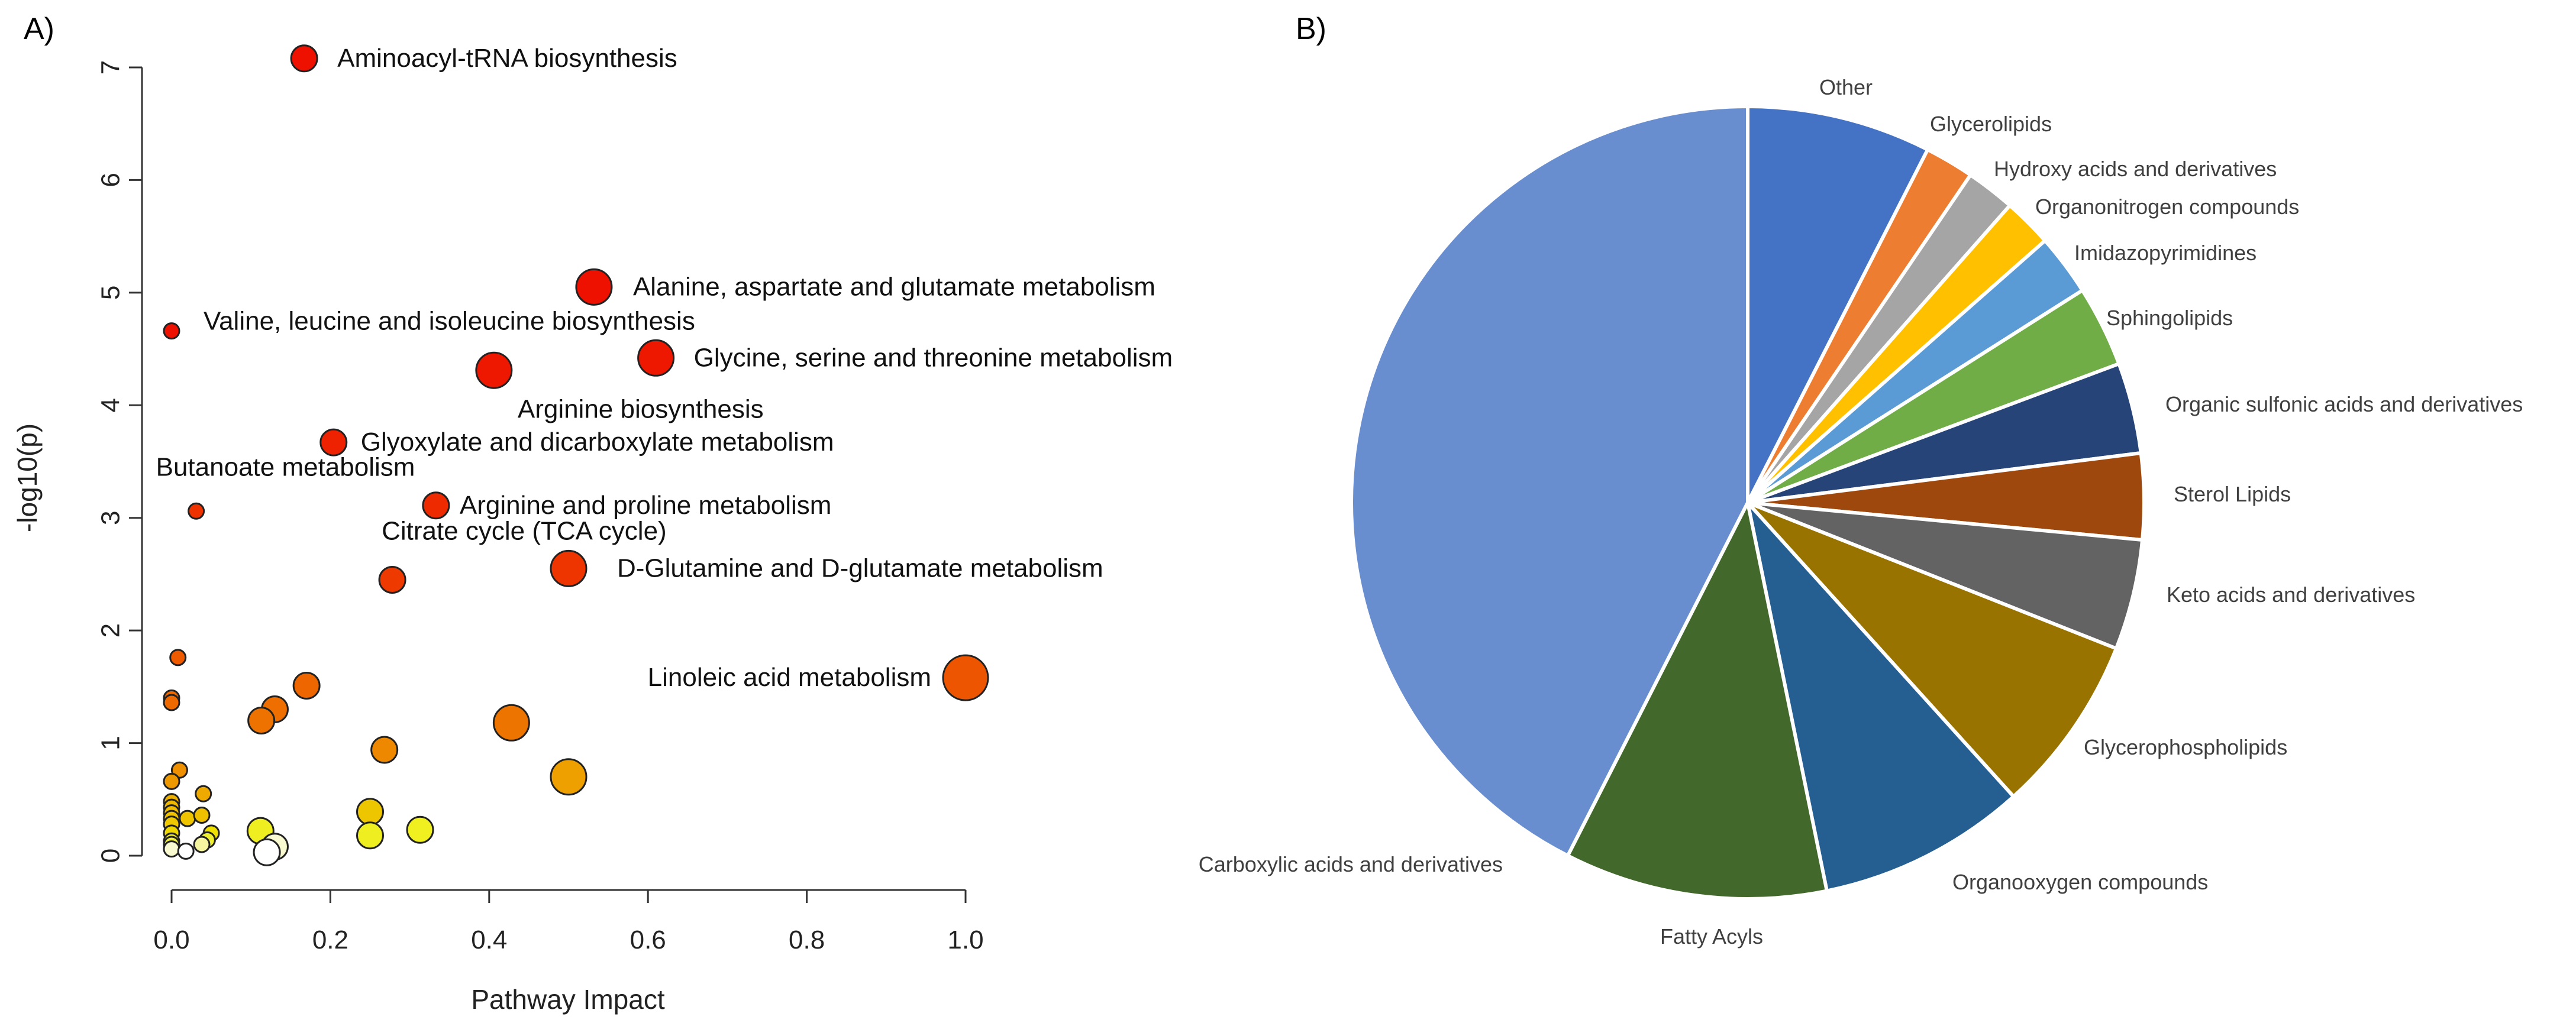 The image size is (2576, 1026). What do you see at coordinates (933, 358) in the screenshot?
I see `point-label: Glycine, serine and threonine metabolism` at bounding box center [933, 358].